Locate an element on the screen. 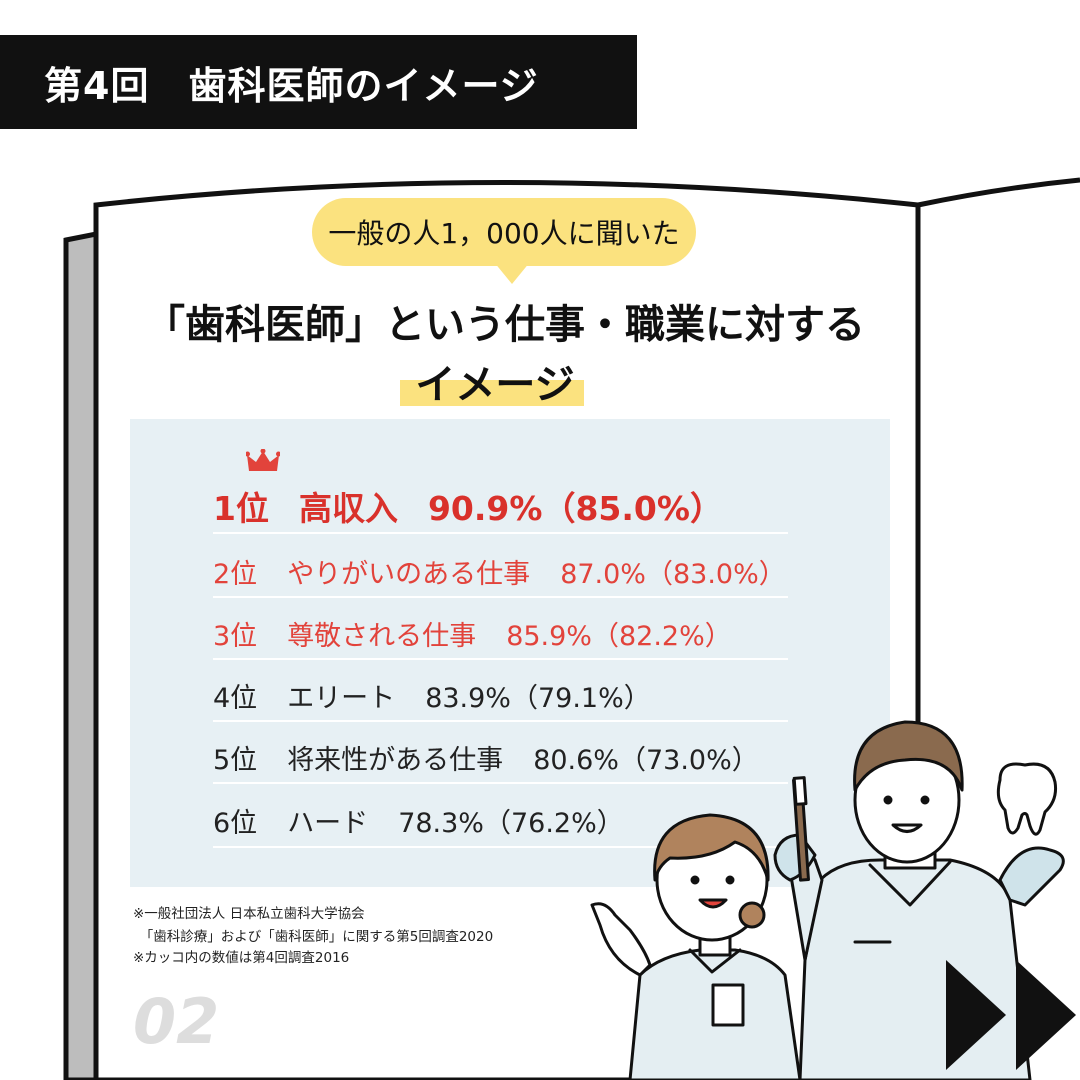  headline-line2: イメージ is located at coordinates (495, 385).